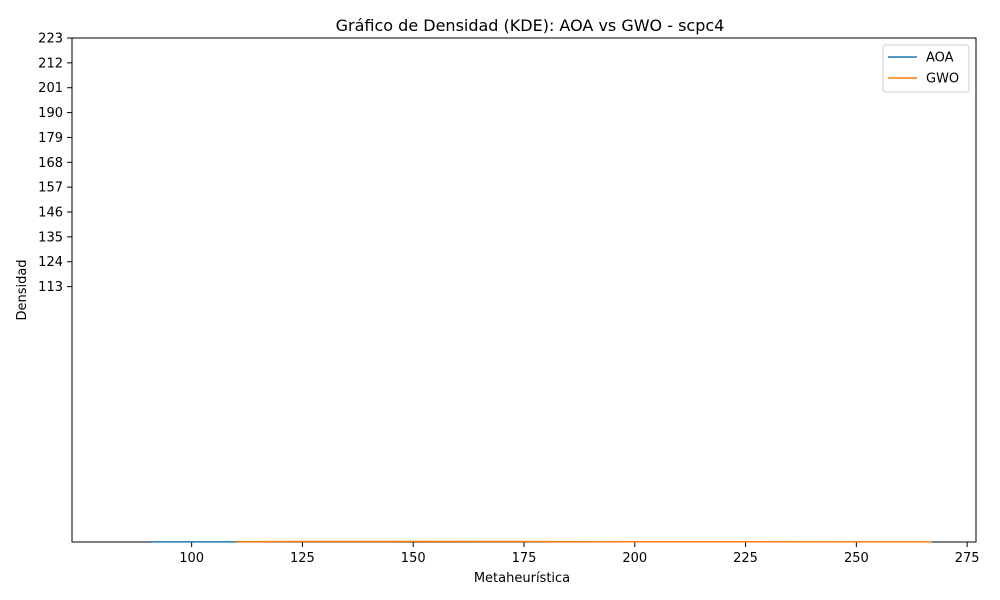  Describe the element at coordinates (50, 113) in the screenshot. I see `y-tick-label: 190` at that location.